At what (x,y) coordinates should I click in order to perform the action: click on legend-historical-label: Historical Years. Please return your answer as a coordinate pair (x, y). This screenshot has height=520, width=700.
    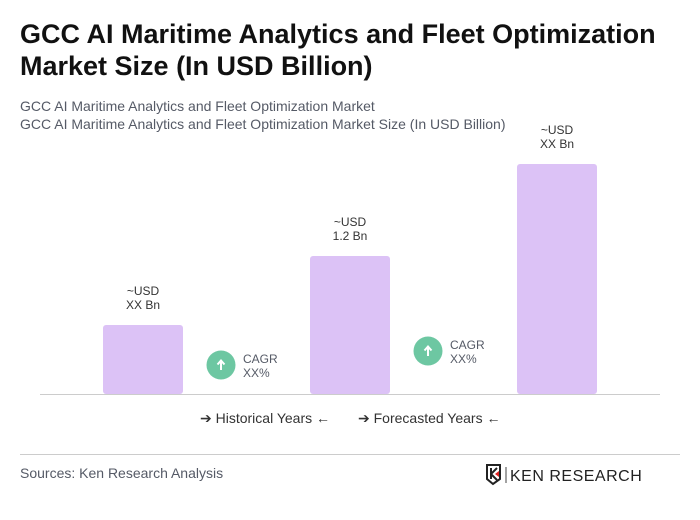
    Looking at the image, I should click on (264, 418).